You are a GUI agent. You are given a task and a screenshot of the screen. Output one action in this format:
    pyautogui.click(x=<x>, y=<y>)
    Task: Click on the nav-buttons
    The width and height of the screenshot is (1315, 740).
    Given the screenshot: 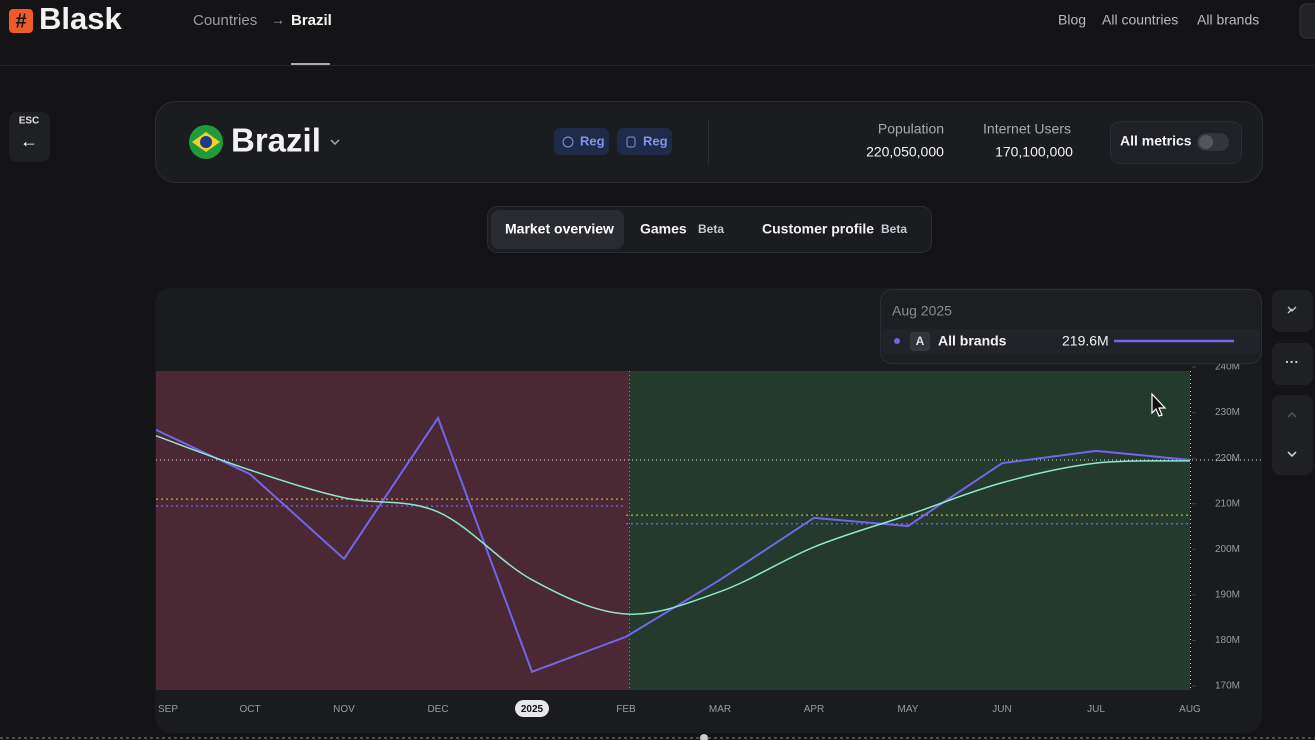 What is the action you would take?
    pyautogui.click(x=1292, y=435)
    